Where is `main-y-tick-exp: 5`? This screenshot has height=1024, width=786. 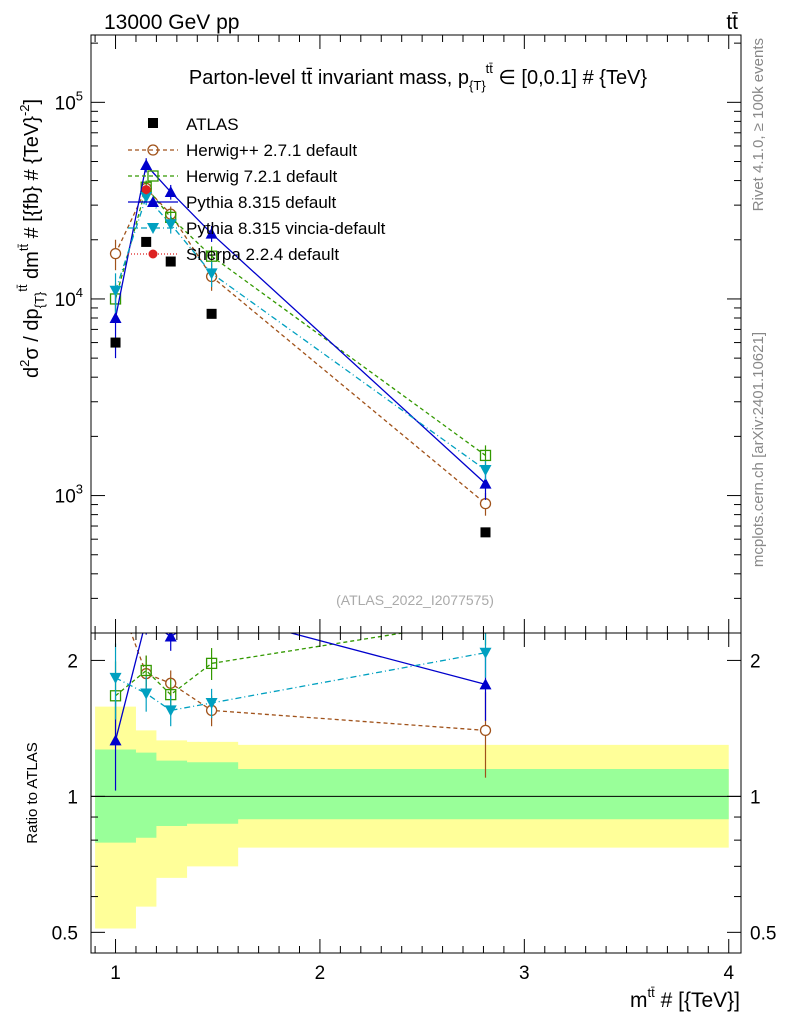 main-y-tick-exp: 5 is located at coordinates (79, 95).